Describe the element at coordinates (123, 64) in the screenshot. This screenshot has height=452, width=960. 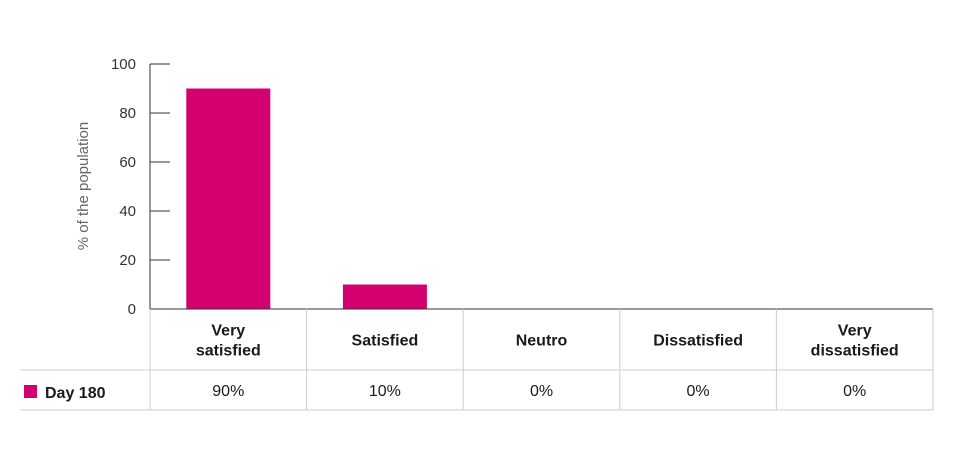
I see `y-tick-label: 100` at that location.